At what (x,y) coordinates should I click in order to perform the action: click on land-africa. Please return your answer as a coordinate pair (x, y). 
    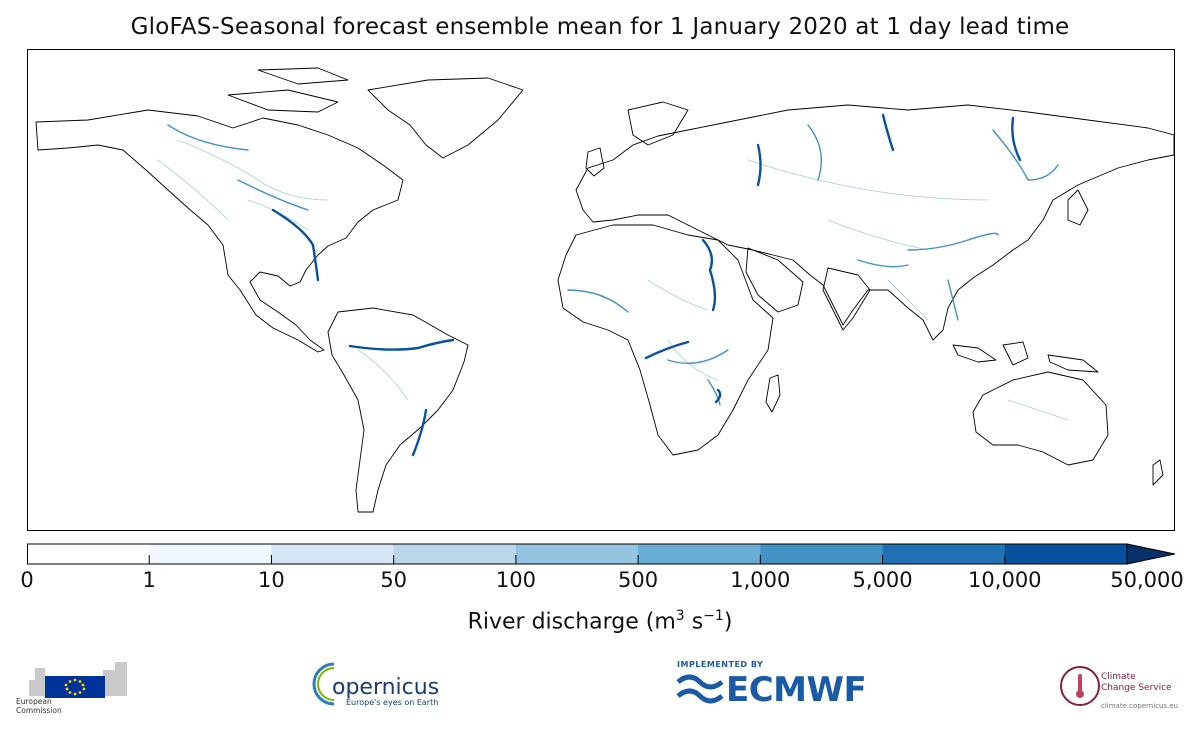
    Looking at the image, I should click on (665, 340).